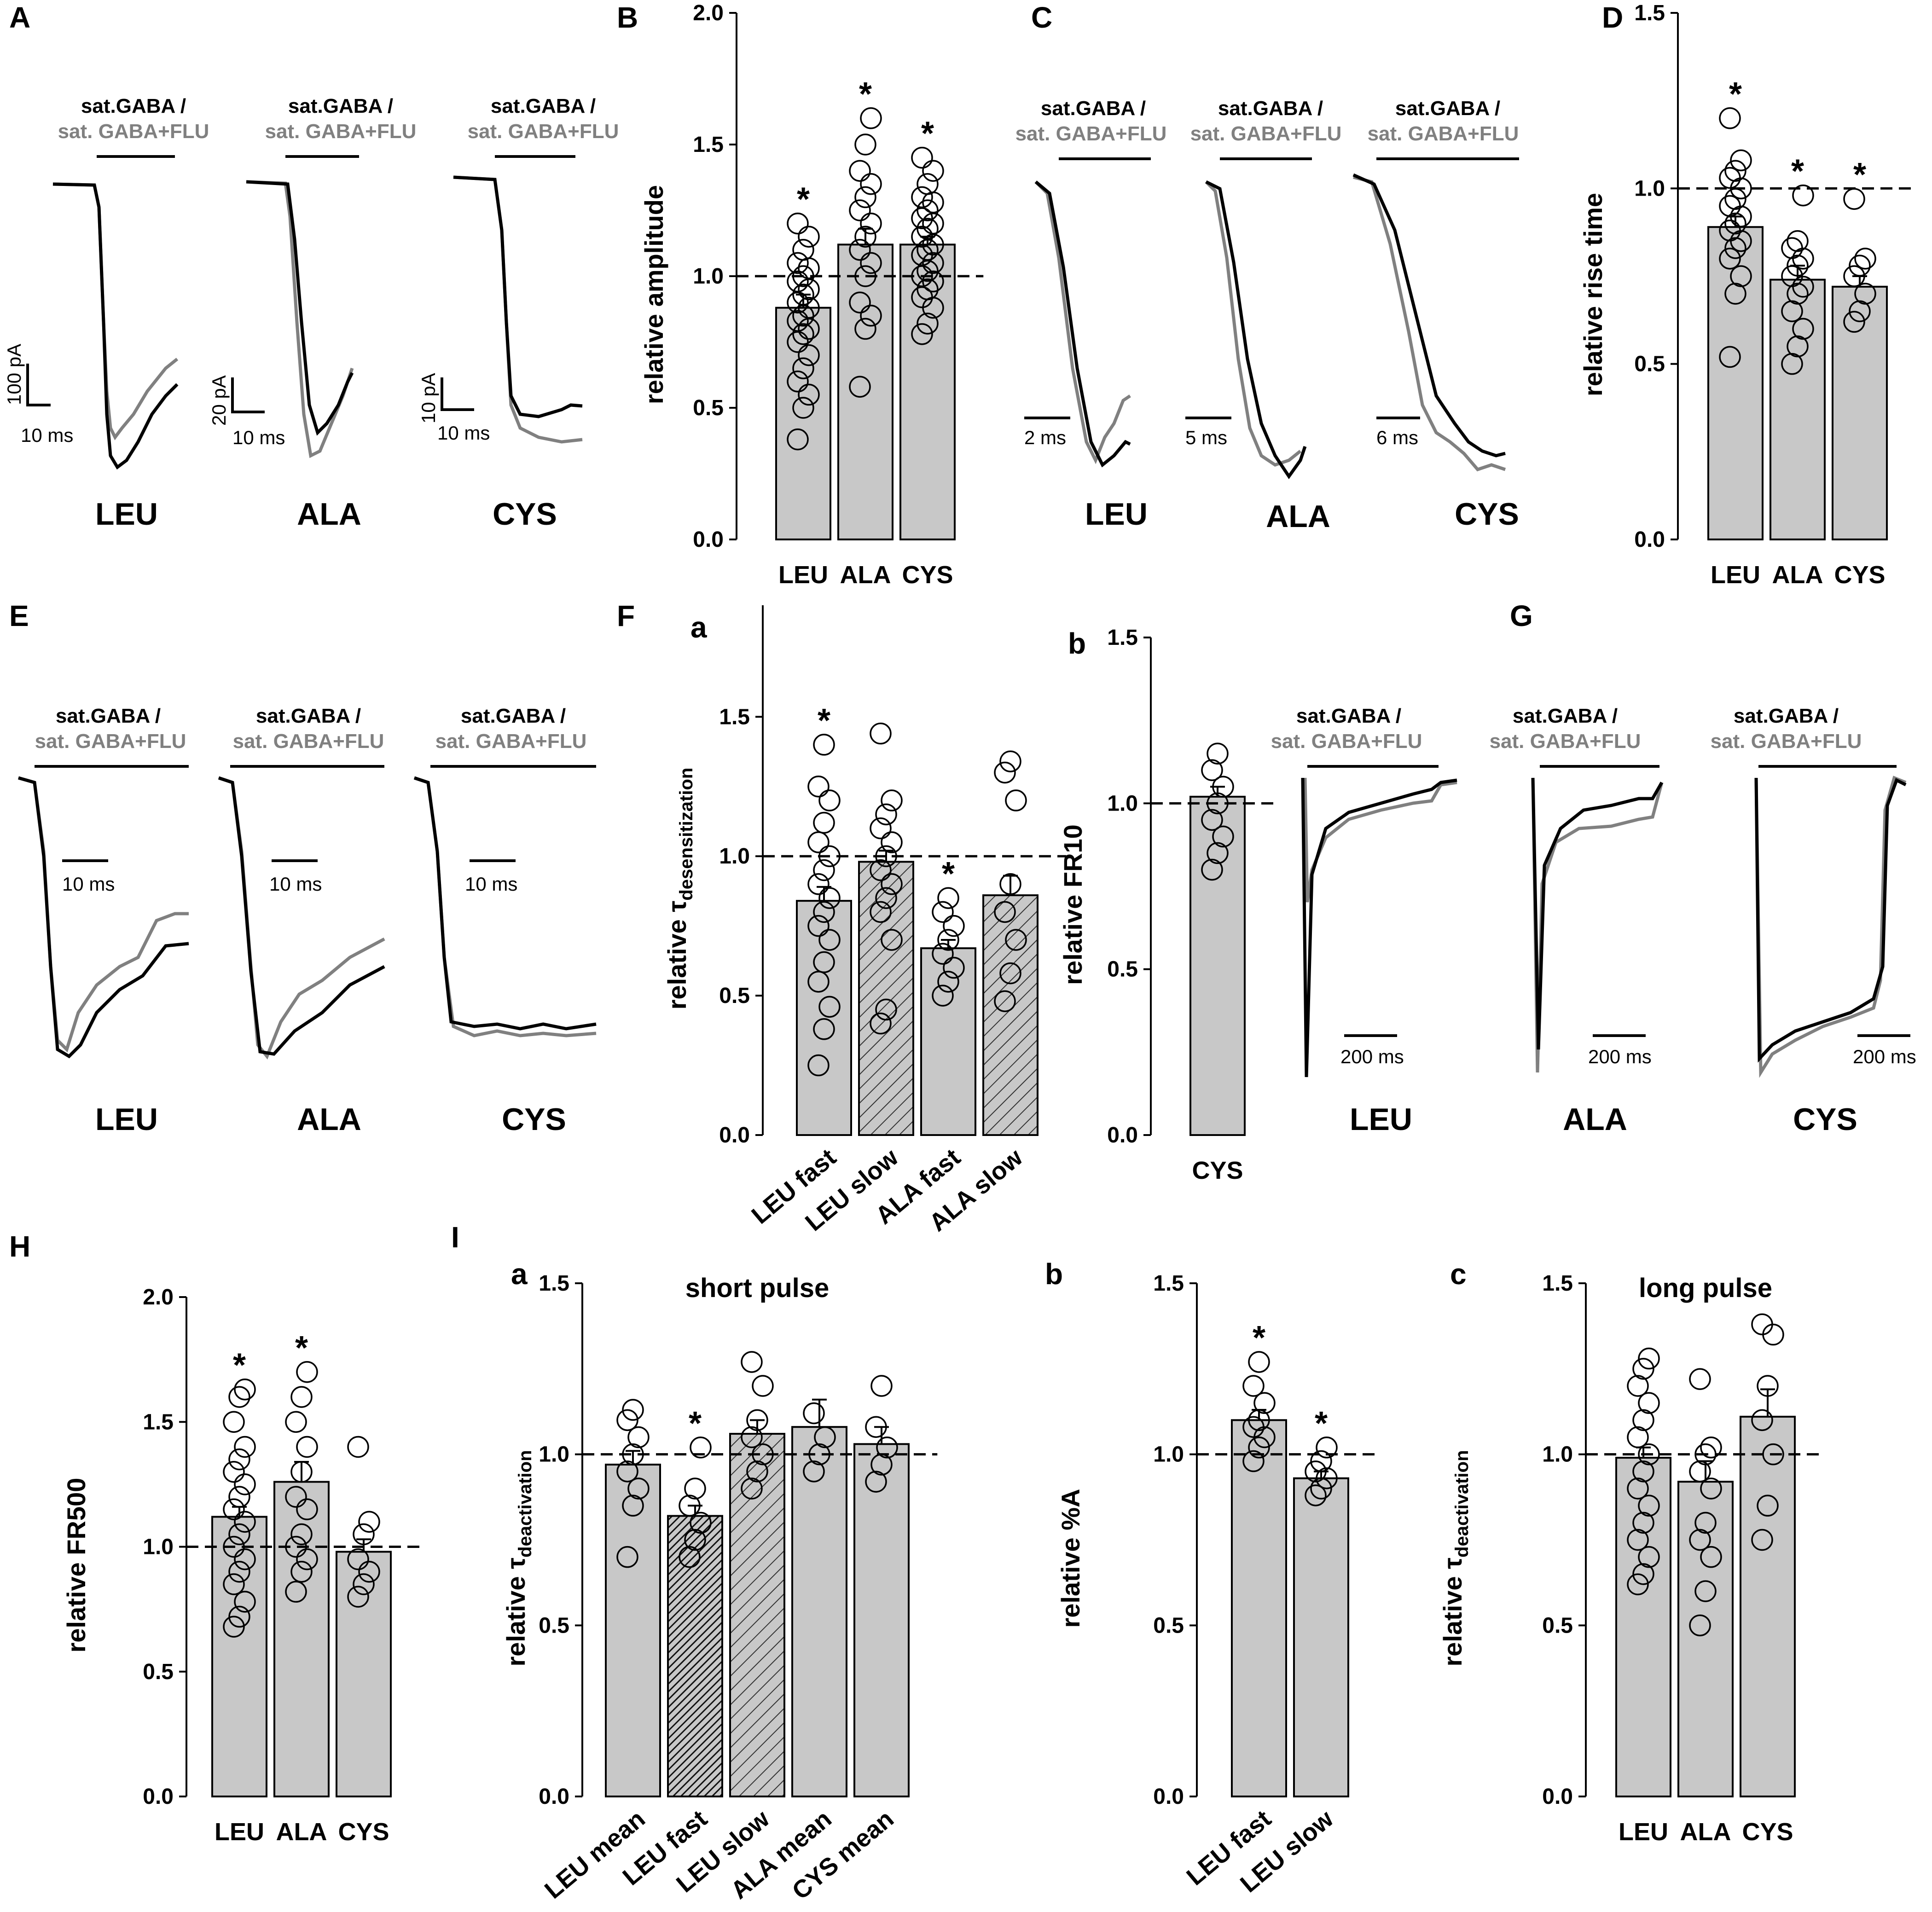 Image resolution: width=1932 pixels, height=1912 pixels. Describe the element at coordinates (633, 1630) in the screenshot. I see `bar-leu-mean` at that location.